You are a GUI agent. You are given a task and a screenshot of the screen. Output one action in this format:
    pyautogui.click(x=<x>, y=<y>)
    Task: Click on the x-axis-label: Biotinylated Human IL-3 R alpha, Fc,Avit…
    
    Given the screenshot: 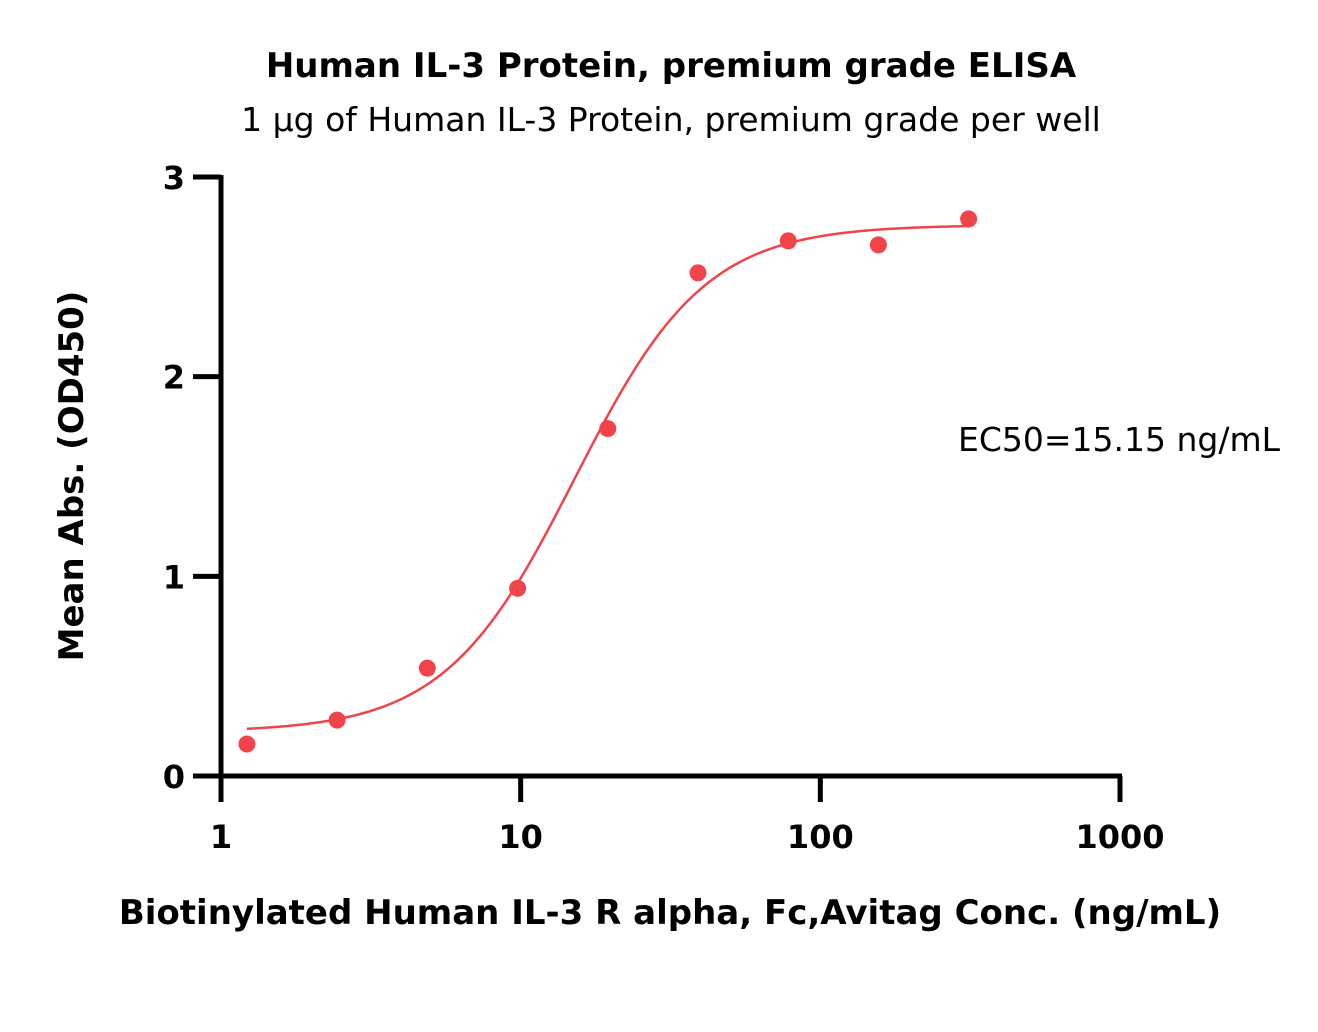 What is the action you would take?
    pyautogui.click(x=670, y=913)
    